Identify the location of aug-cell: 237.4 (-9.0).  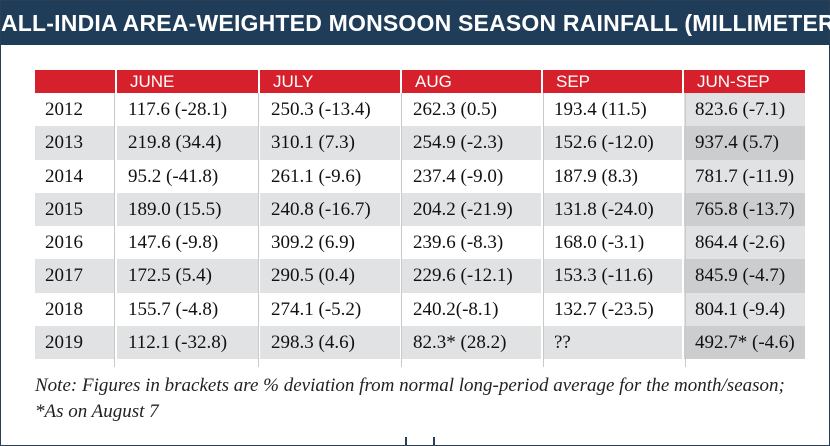
(470, 176).